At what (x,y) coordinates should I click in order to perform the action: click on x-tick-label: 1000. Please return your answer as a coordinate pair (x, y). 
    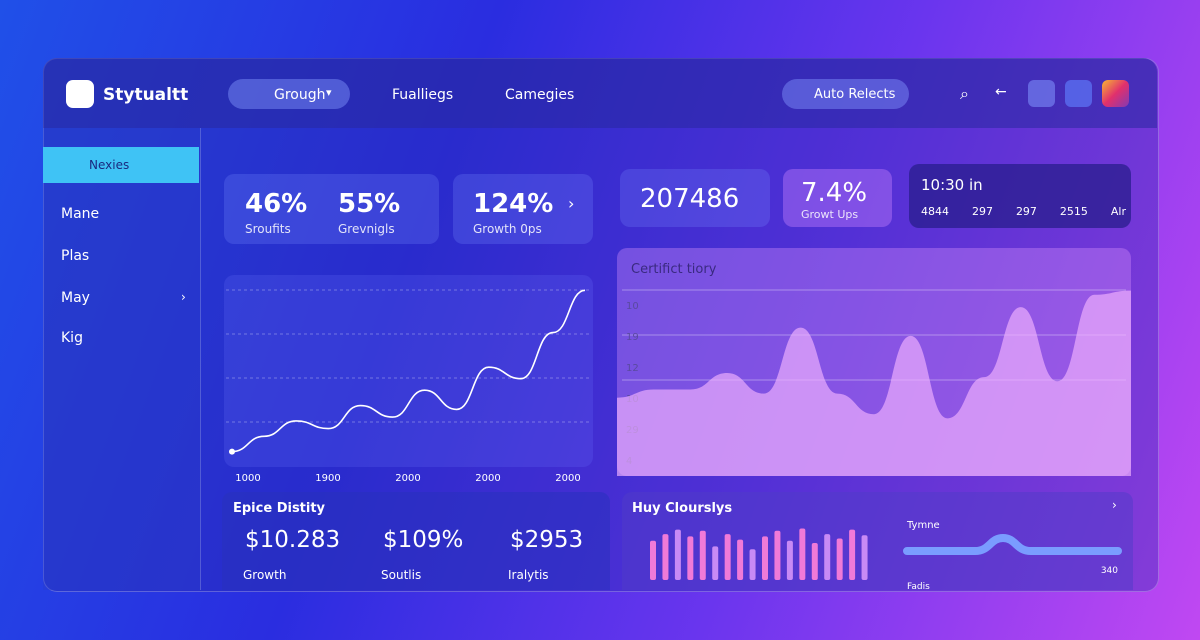
    Looking at the image, I should click on (247, 478).